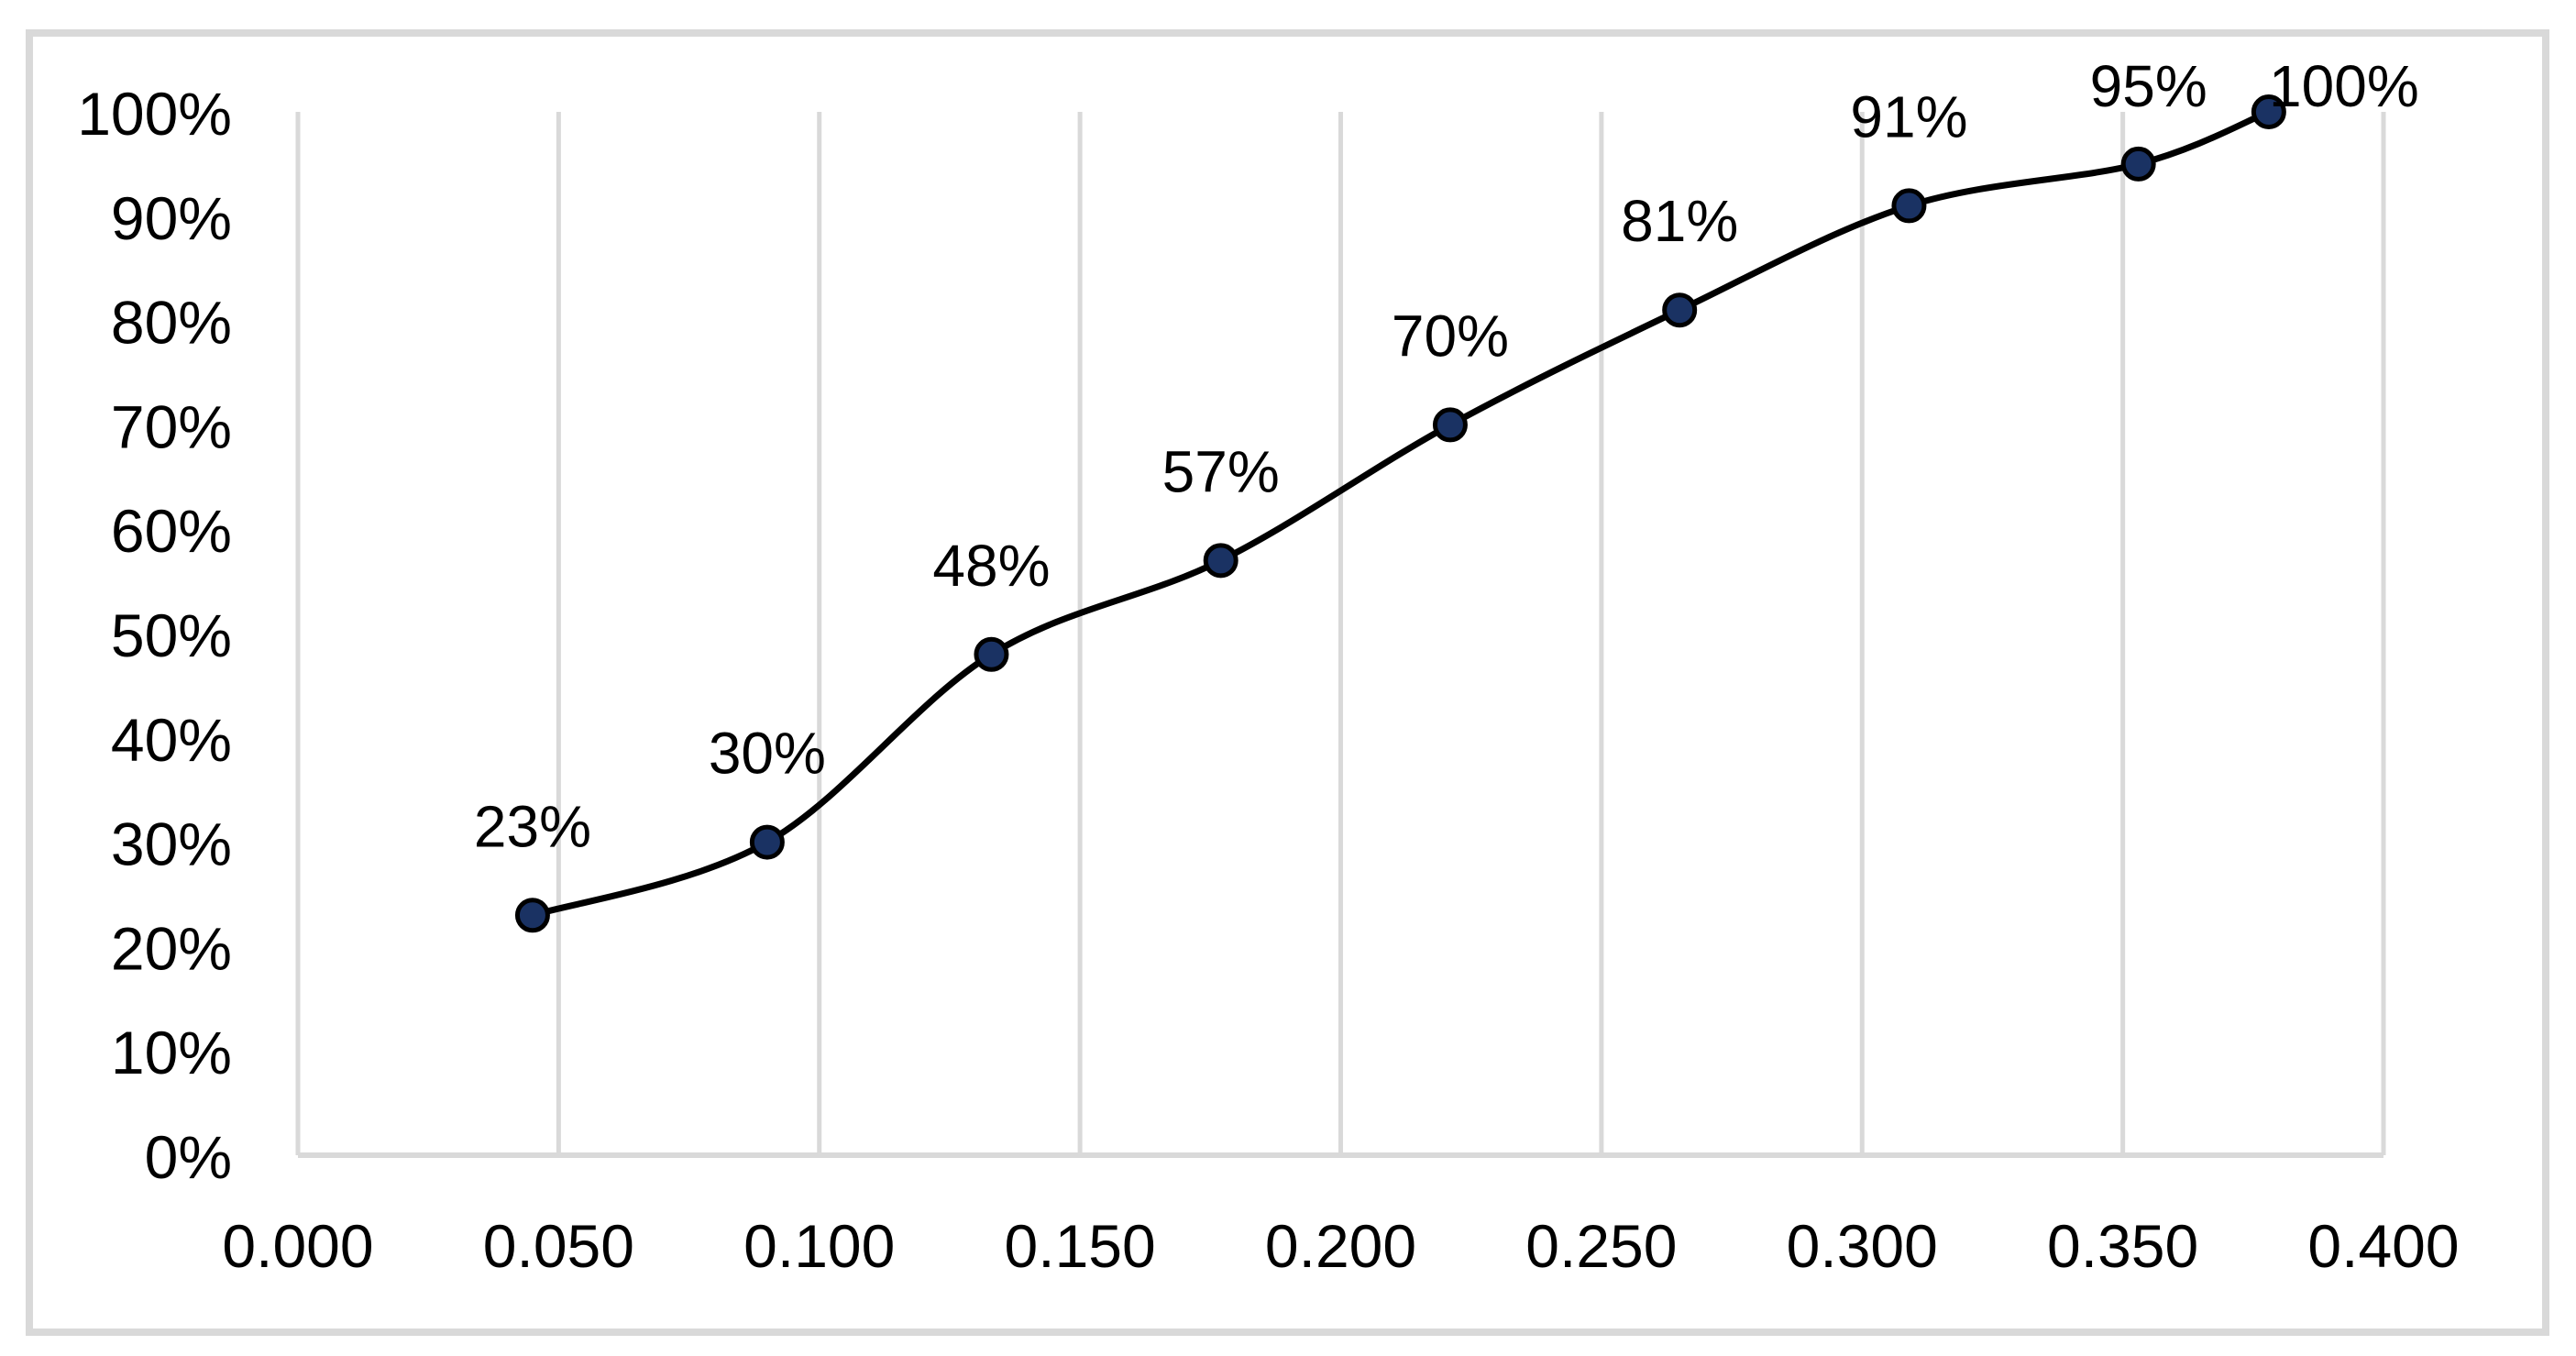  I want to click on data-label: 23%, so click(532, 826).